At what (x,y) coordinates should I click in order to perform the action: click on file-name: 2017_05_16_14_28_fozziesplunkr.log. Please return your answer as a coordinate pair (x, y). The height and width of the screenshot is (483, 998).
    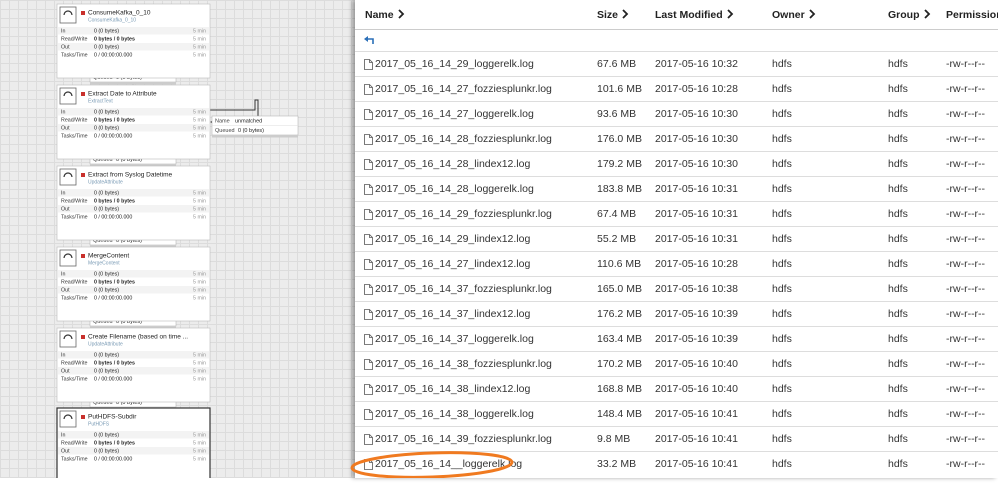
    Looking at the image, I should click on (463, 139).